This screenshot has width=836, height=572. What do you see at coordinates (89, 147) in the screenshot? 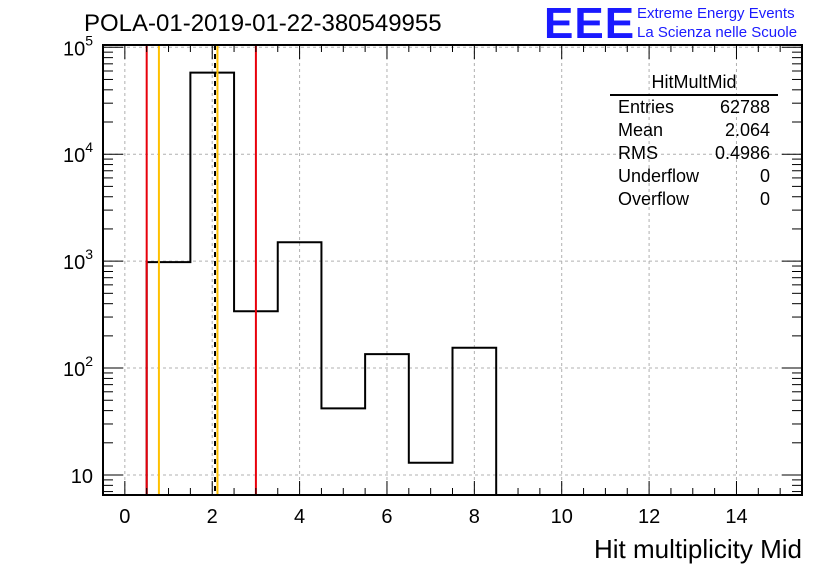
I see `y-tick-exponent: 4` at bounding box center [89, 147].